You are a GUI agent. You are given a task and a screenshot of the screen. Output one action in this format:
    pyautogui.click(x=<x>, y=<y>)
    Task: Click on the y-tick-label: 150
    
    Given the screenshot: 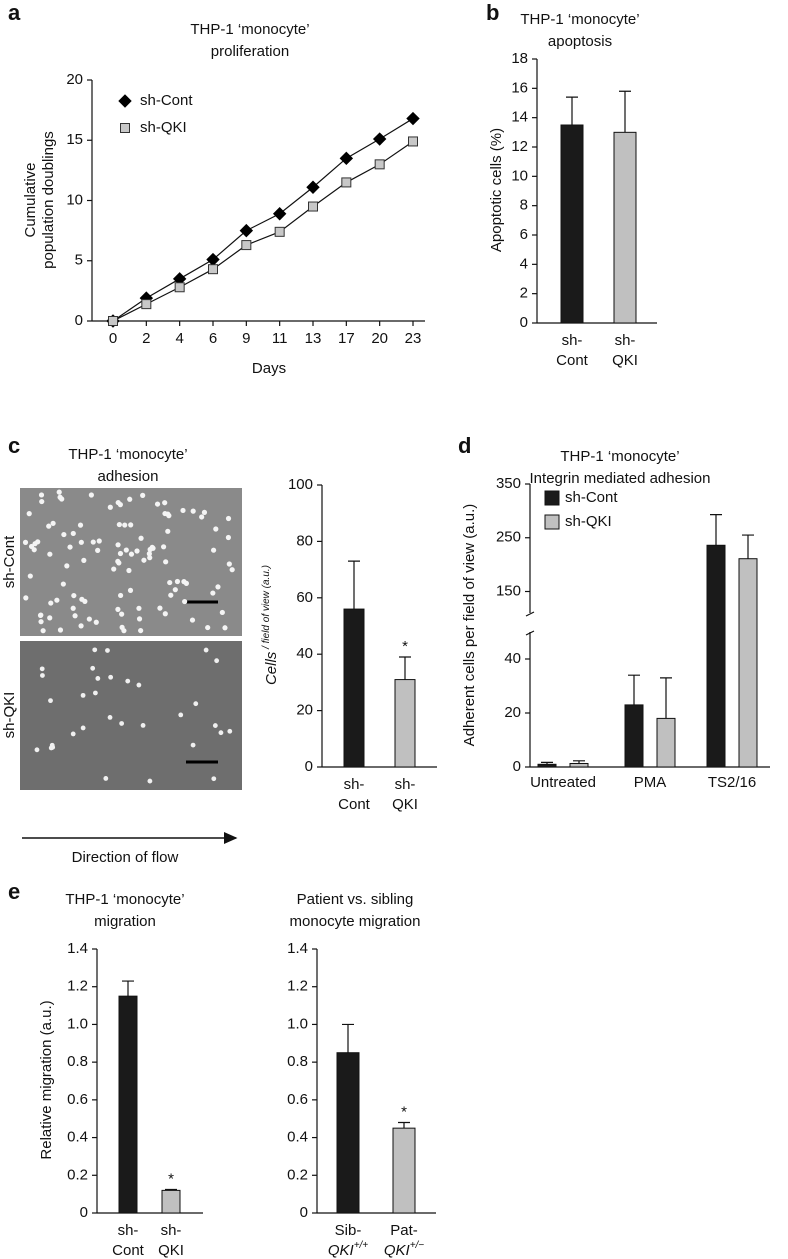 What is the action you would take?
    pyautogui.click(x=508, y=590)
    